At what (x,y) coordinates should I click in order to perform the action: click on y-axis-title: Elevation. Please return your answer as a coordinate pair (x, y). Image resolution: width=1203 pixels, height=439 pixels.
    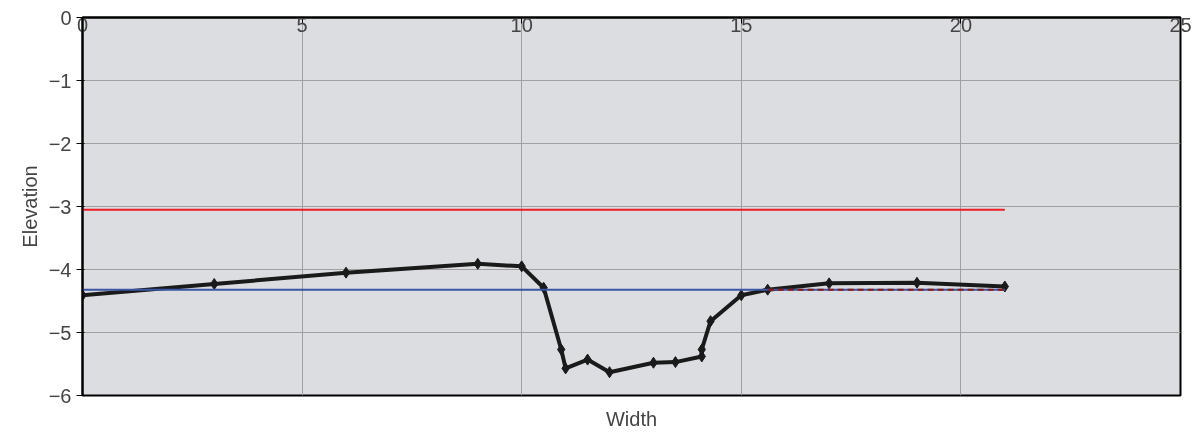
    Looking at the image, I should click on (29, 206).